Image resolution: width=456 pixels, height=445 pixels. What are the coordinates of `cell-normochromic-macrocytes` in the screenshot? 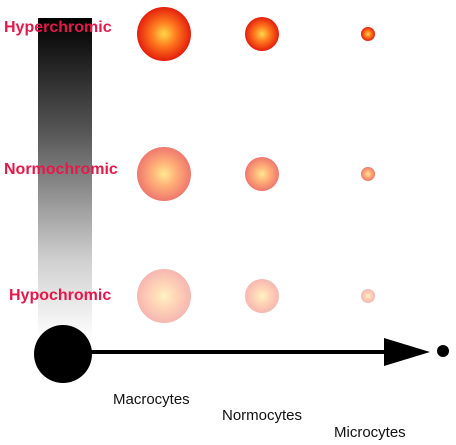 It's located at (164, 174).